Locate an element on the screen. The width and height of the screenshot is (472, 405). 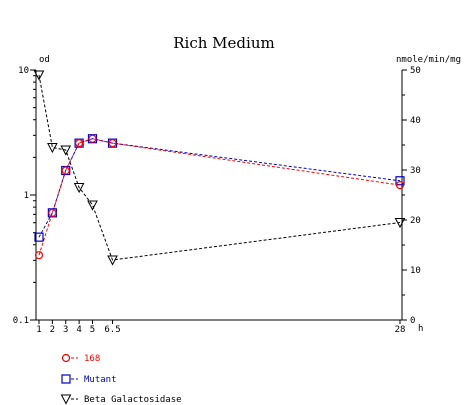
right-tick-label: 30 is located at coordinates (415, 171).